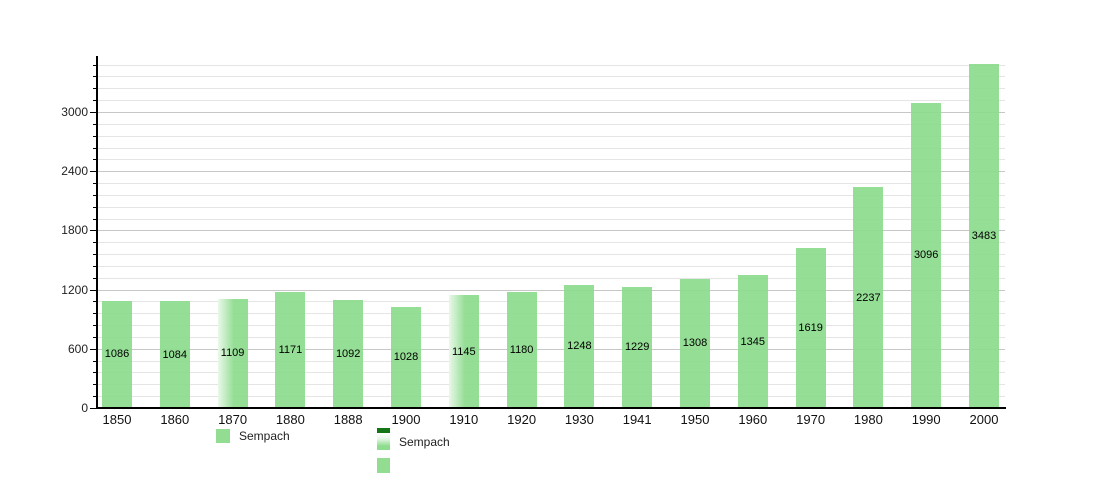 Image resolution: width=1100 pixels, height=500 pixels. I want to click on bar-value-label: 1028, so click(406, 357).